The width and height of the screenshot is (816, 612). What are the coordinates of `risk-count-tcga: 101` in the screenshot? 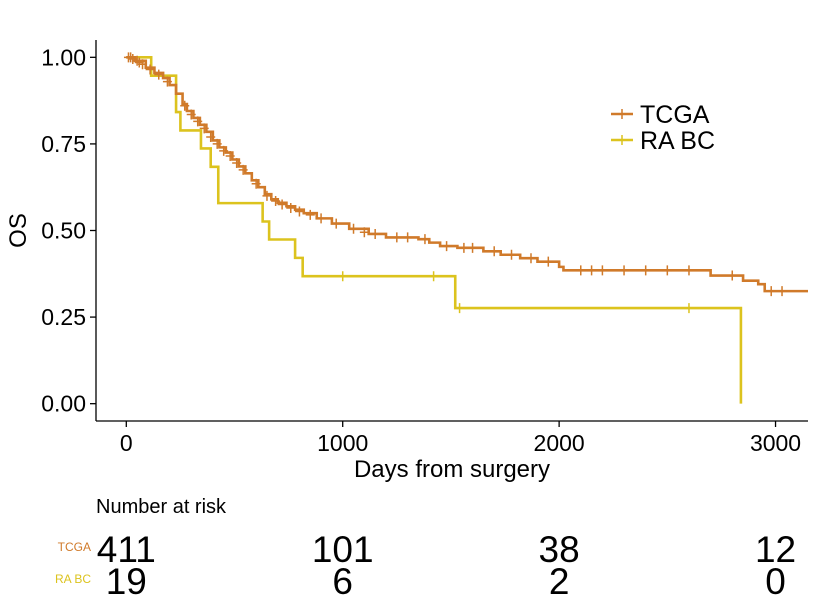 It's located at (343, 549).